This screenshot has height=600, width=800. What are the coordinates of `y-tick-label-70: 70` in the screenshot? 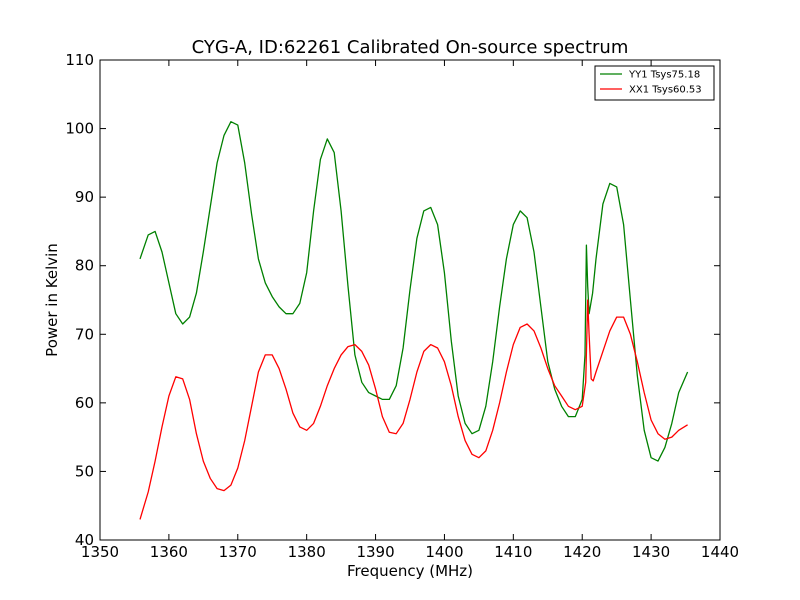 It's located at (84, 334).